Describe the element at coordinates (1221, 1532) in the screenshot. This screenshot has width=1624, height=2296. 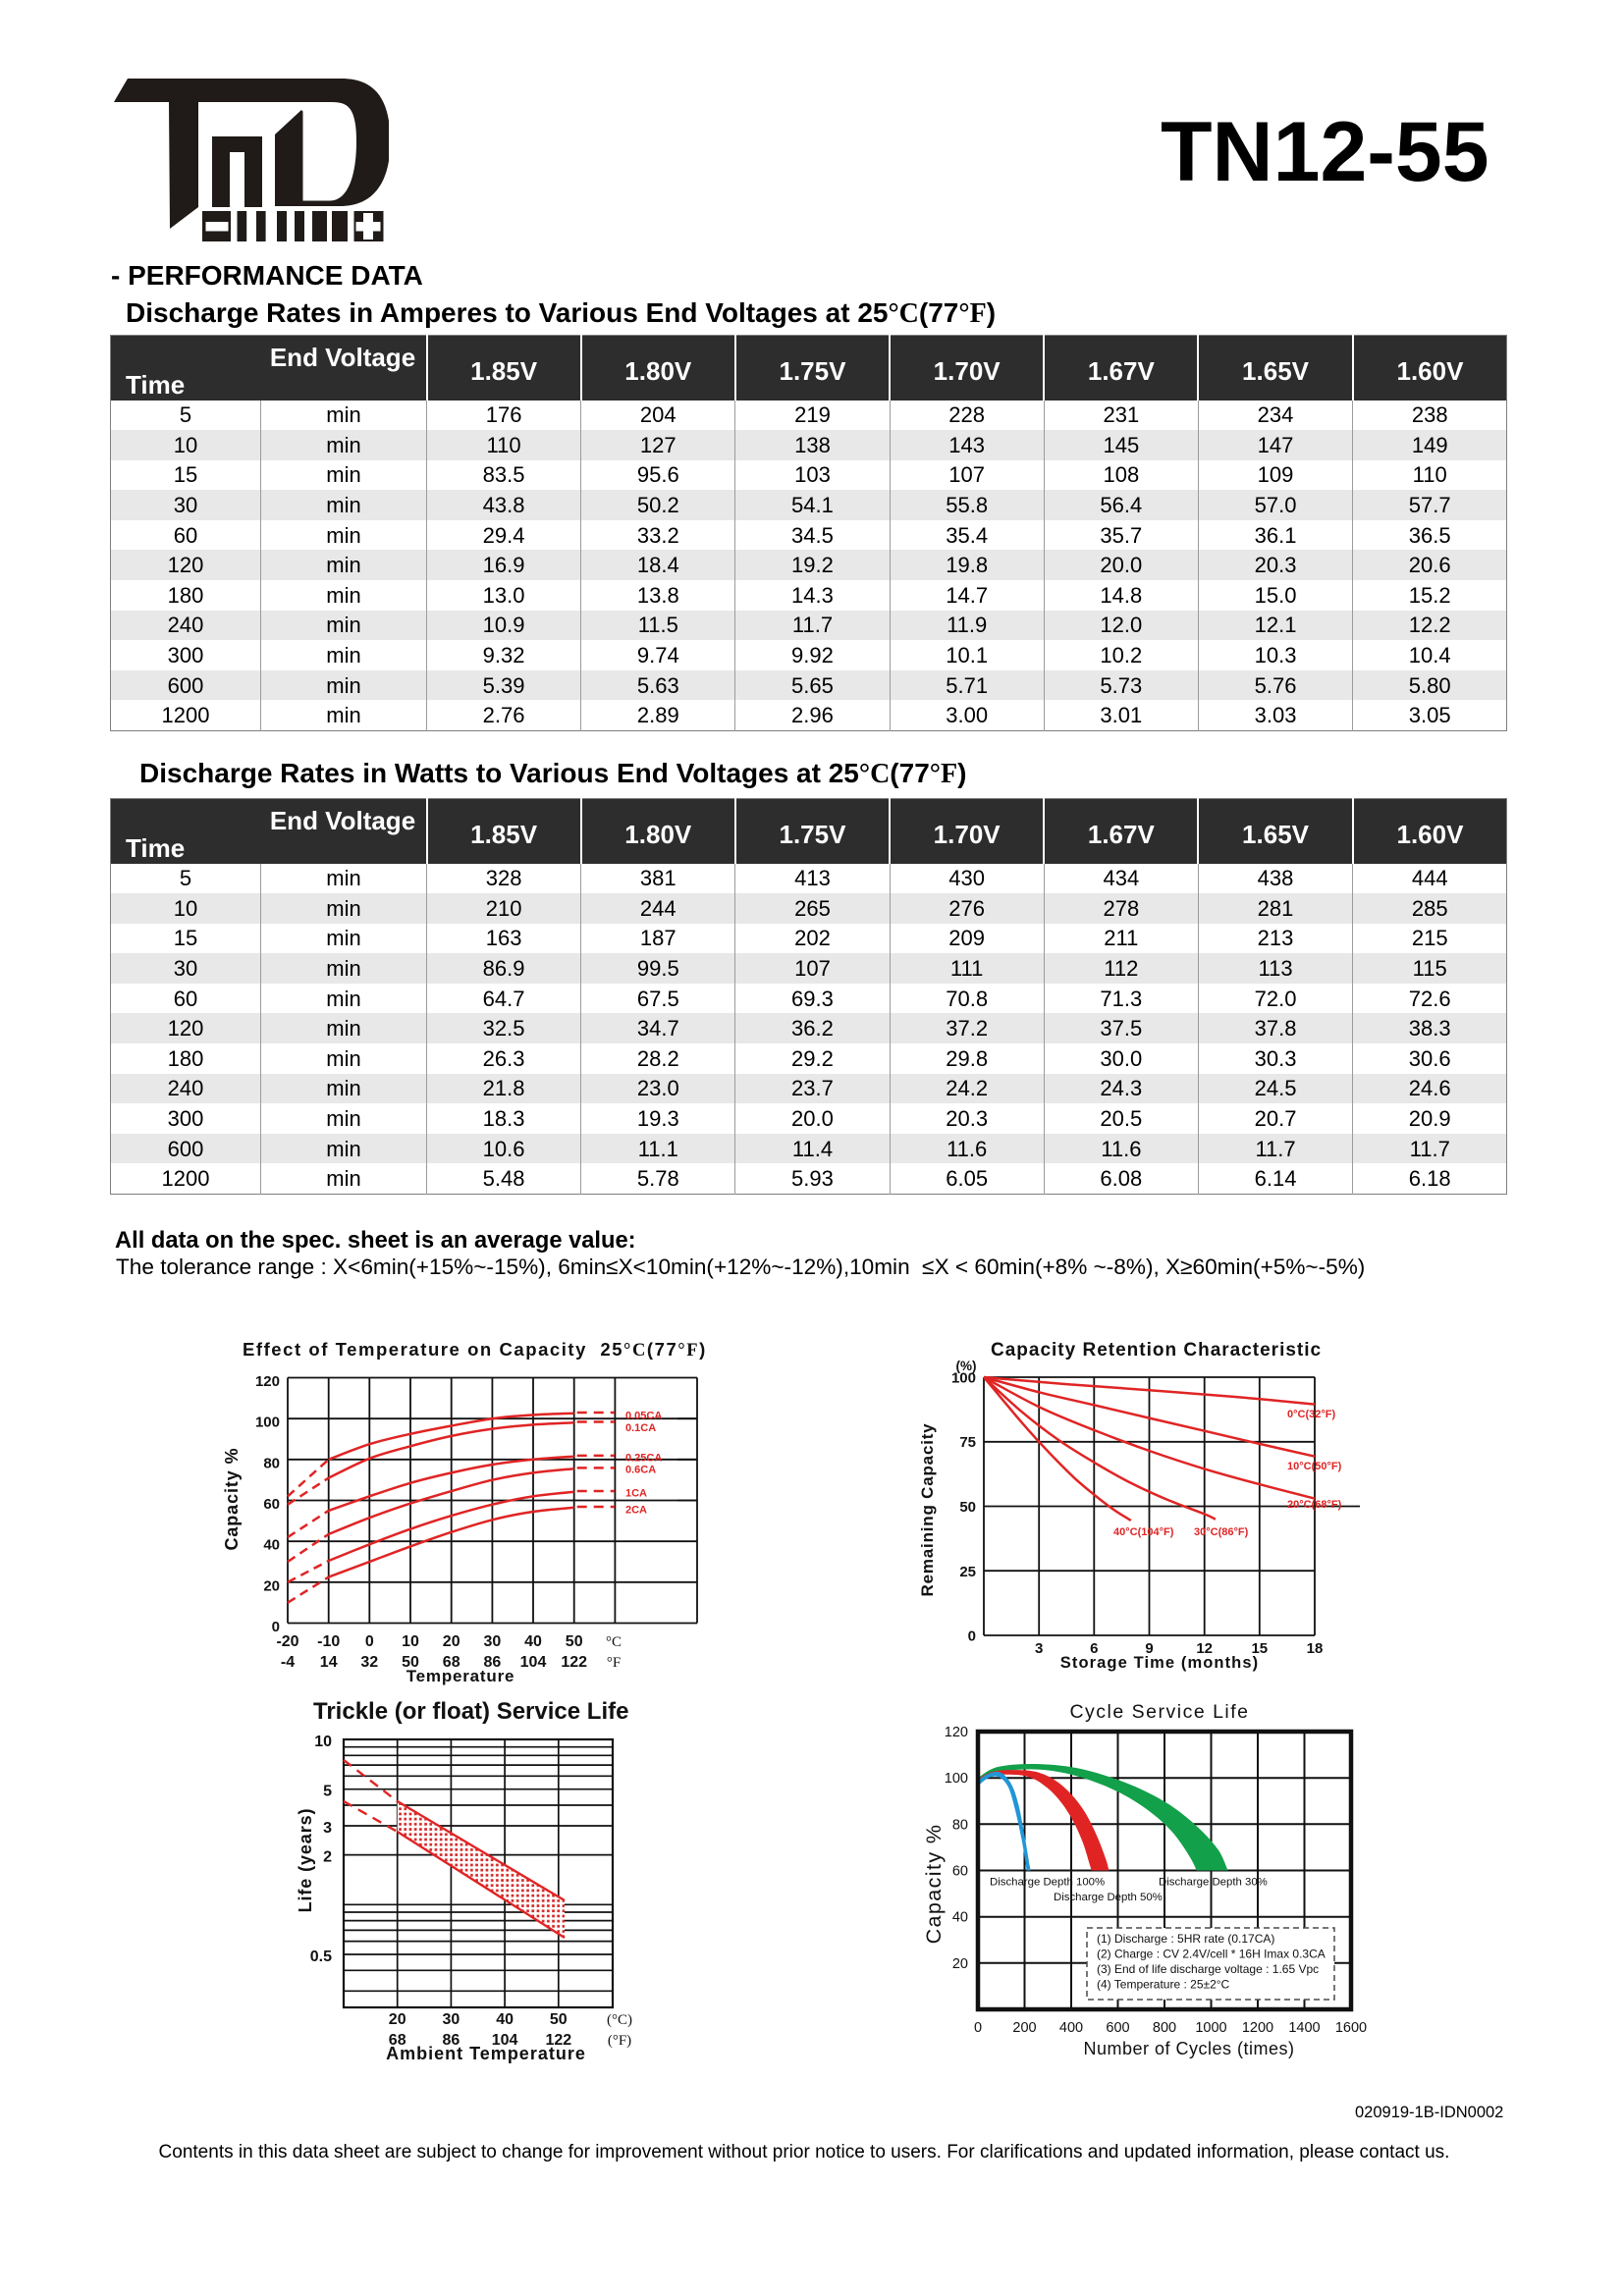
I see `svg-text: 30°C(86°F)` at that location.